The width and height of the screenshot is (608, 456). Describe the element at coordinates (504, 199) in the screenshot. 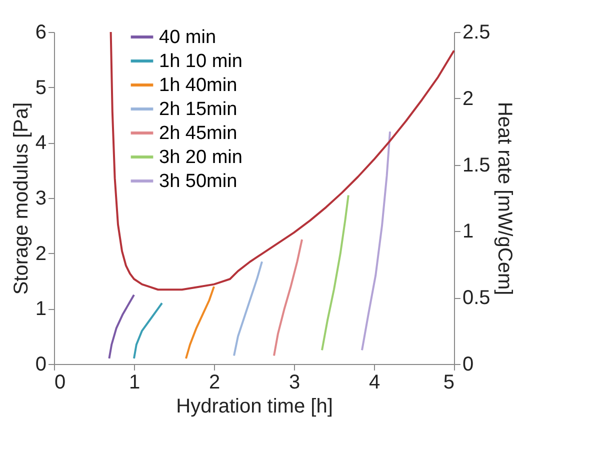

I see `y2-axis-title: Heat rate [mW/gCem]` at that location.